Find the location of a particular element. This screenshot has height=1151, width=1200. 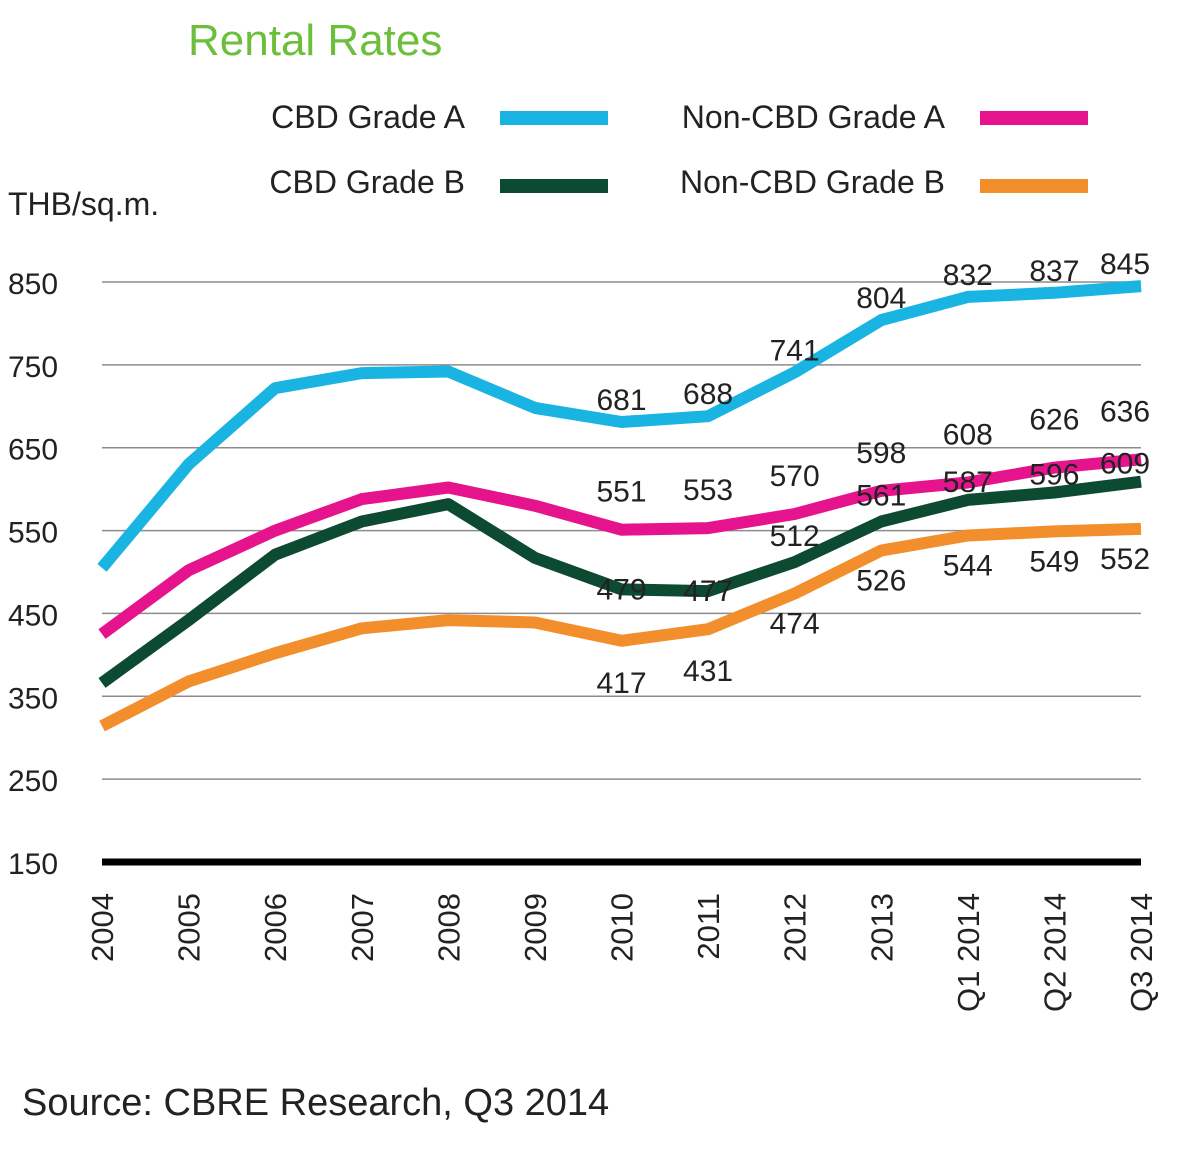

data-label: 741 is located at coordinates (795, 350).